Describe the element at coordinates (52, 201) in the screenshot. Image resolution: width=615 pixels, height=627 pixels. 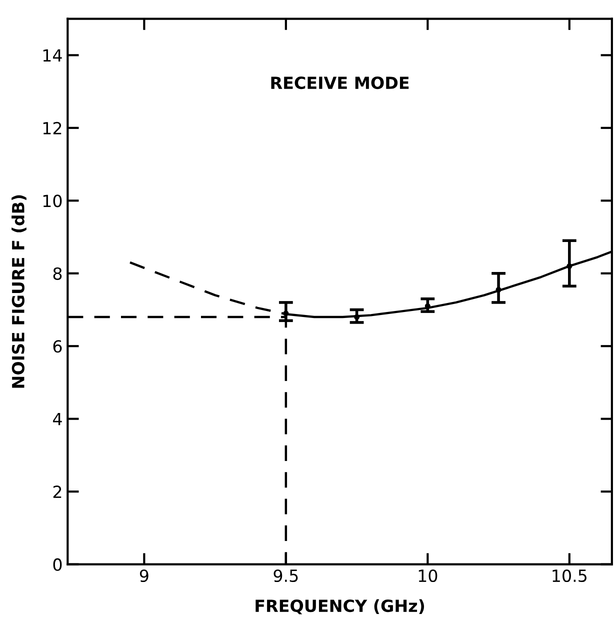
I see `y-tick-label: 10` at that location.